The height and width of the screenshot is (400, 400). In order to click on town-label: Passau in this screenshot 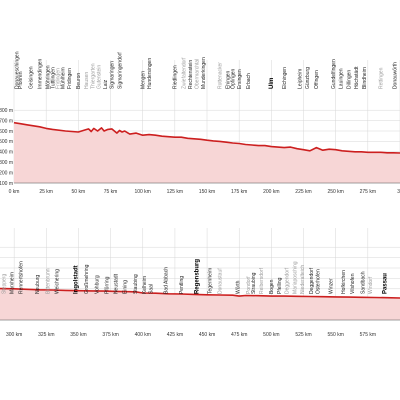, I will do `click(385, 283)`.